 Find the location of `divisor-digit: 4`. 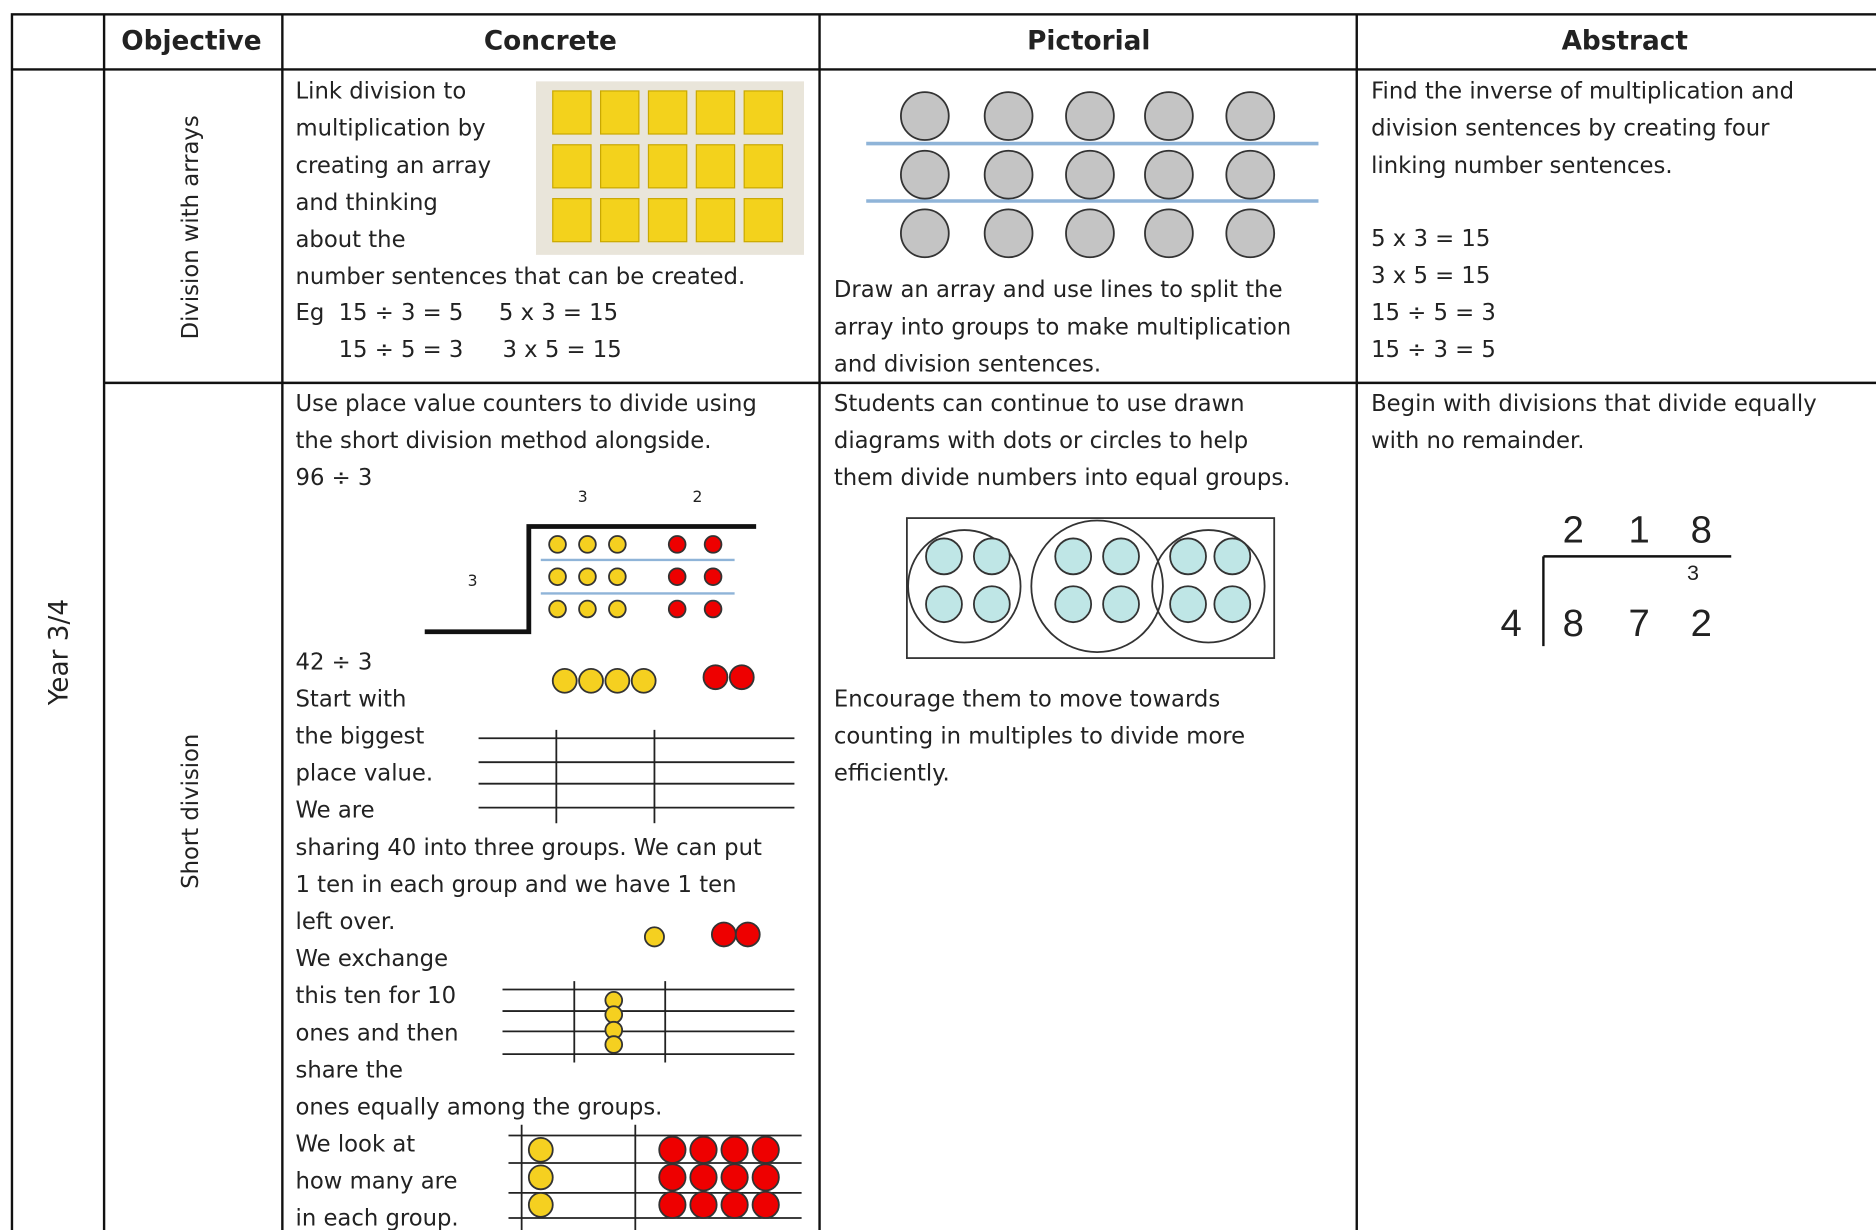

divisor-digit: 4 is located at coordinates (1510, 623).